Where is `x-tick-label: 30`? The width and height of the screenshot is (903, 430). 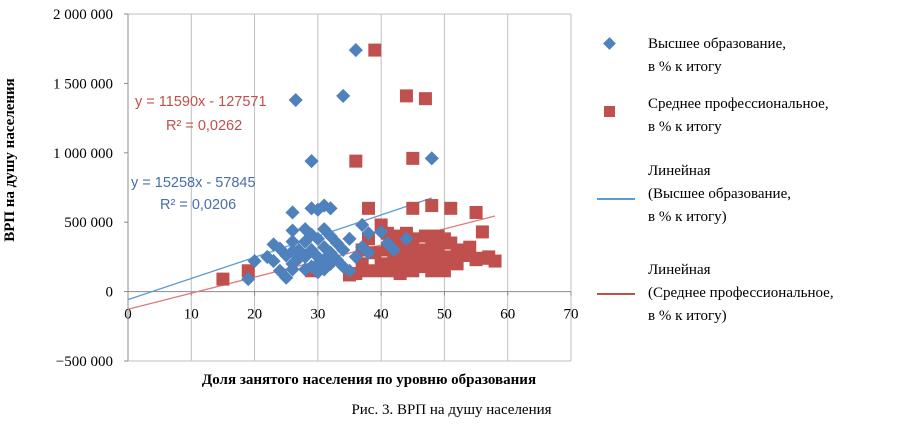
x-tick-label: 30 is located at coordinates (317, 315).